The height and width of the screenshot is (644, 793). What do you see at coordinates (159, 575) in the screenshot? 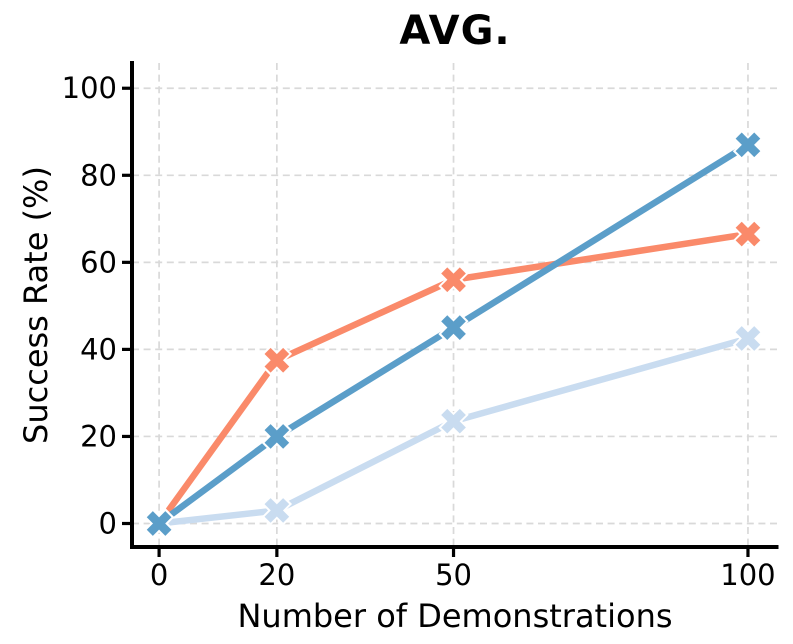
I see `x-tick-label: 0` at bounding box center [159, 575].